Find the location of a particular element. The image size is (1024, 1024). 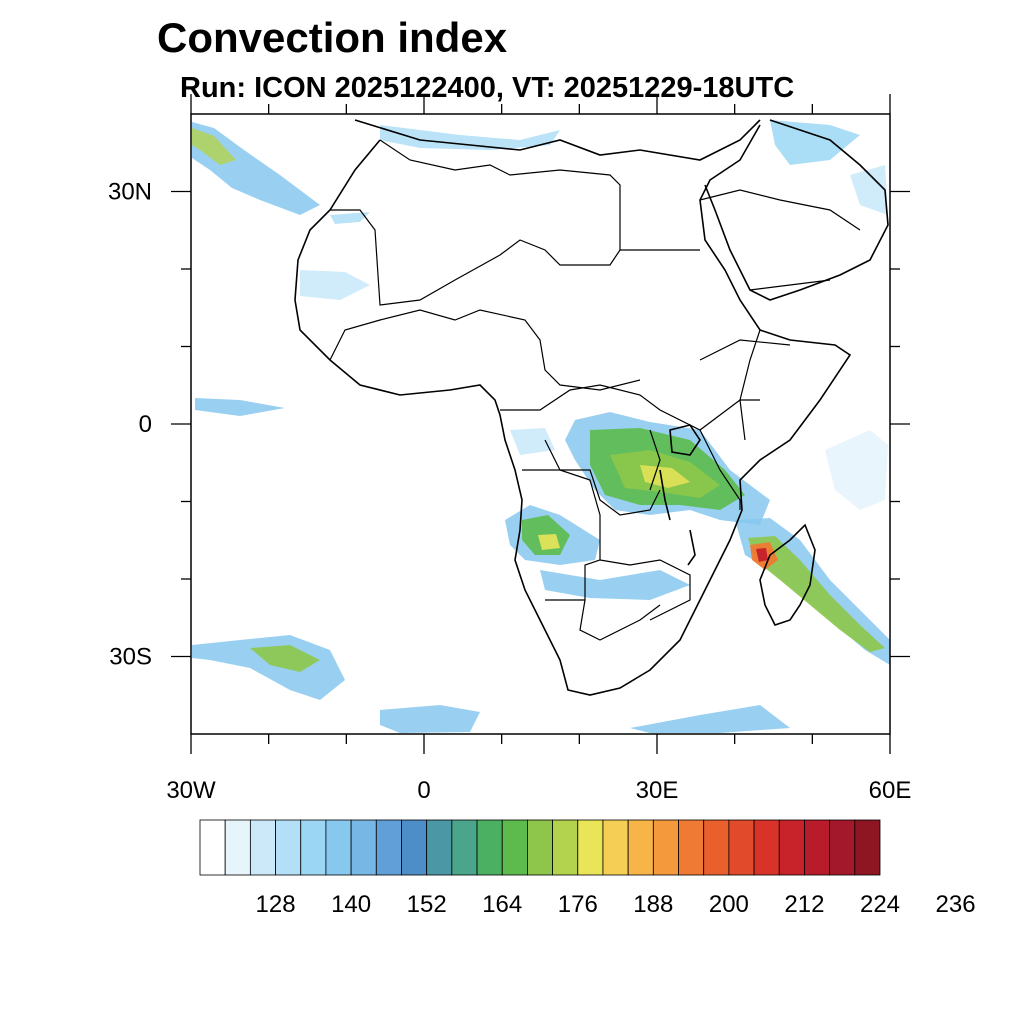

field-cameroon is located at coordinates (532, 441).